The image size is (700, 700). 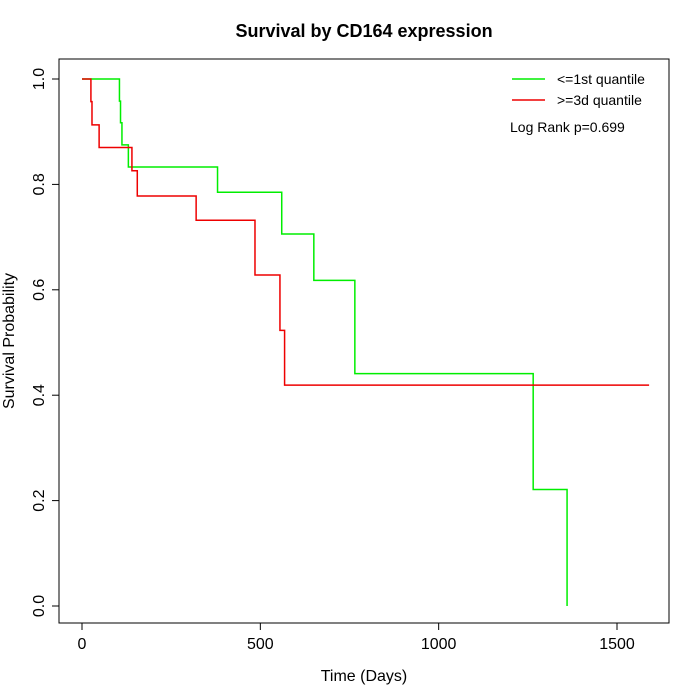 I want to click on y-tick-label: 0.0, so click(x=39, y=606).